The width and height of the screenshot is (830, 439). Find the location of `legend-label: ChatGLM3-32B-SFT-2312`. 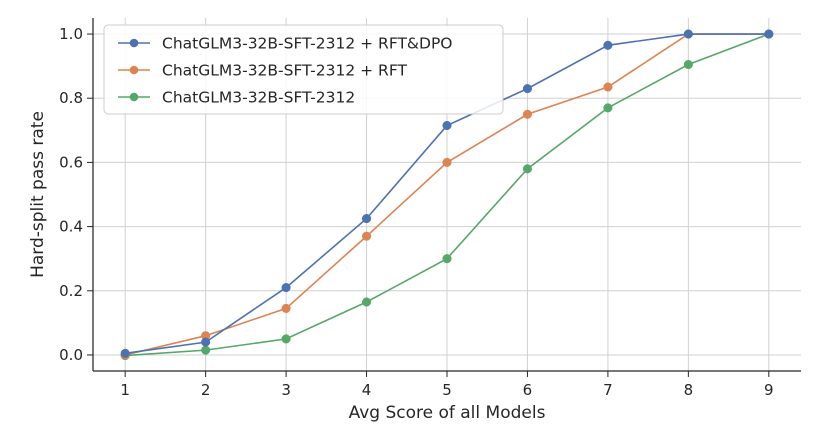

legend-label: ChatGLM3-32B-SFT-2312 is located at coordinates (258, 98).